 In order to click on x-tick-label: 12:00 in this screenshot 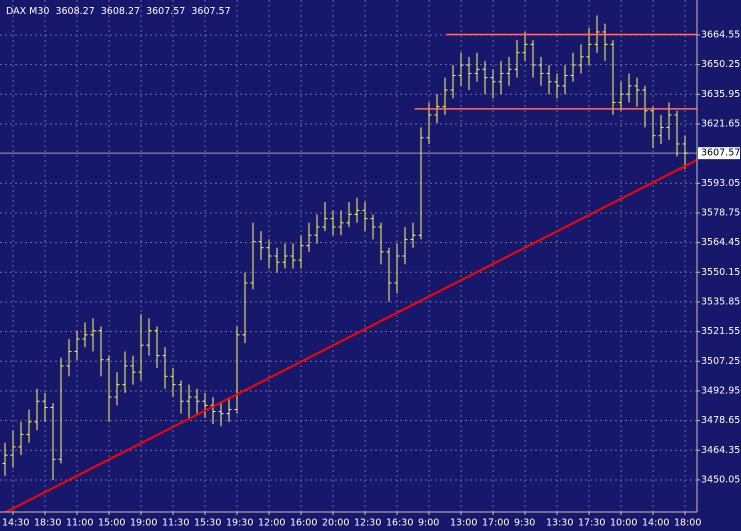, I will do `click(271, 523)`.